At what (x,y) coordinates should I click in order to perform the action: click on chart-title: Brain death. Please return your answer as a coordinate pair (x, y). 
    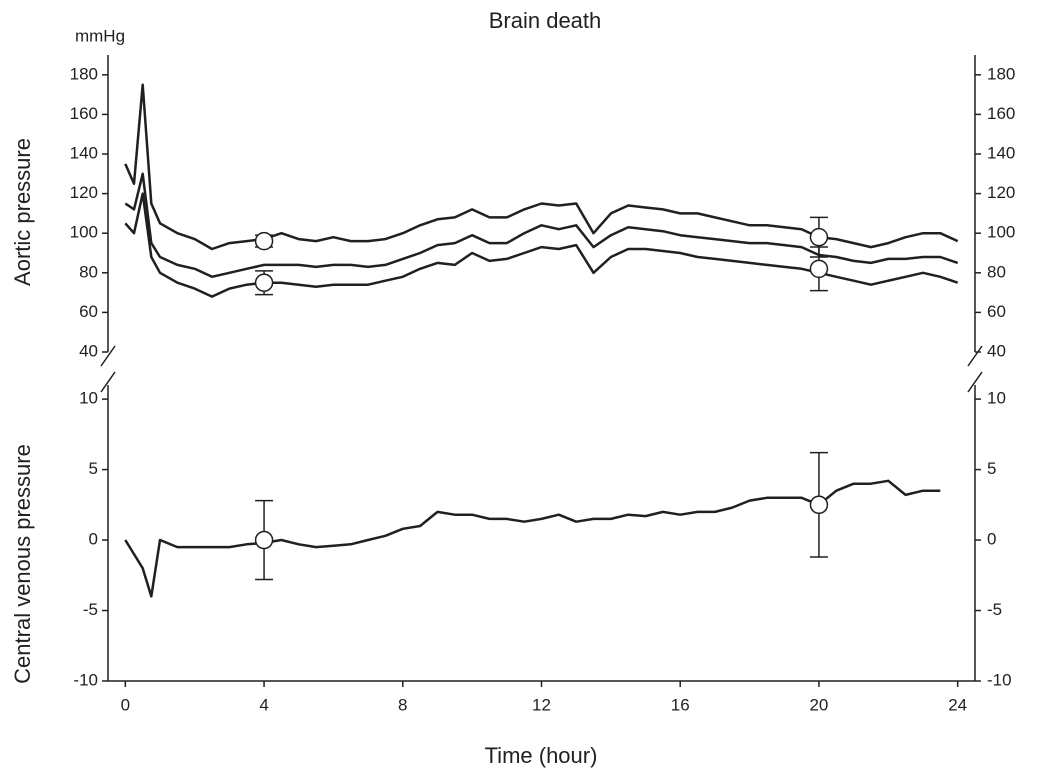
    Looking at the image, I should click on (545, 20).